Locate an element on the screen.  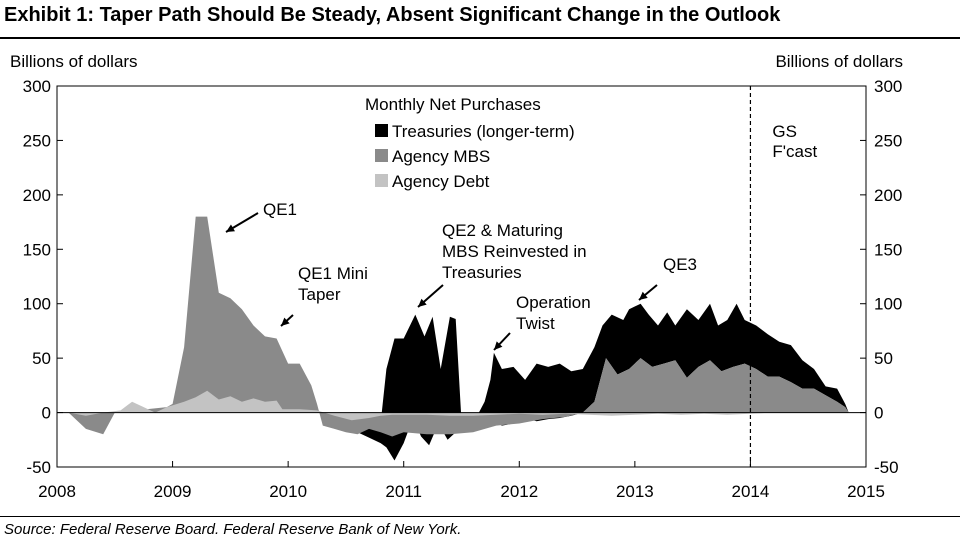
annotation-qe3-arrow-head is located at coordinates (643, 295).